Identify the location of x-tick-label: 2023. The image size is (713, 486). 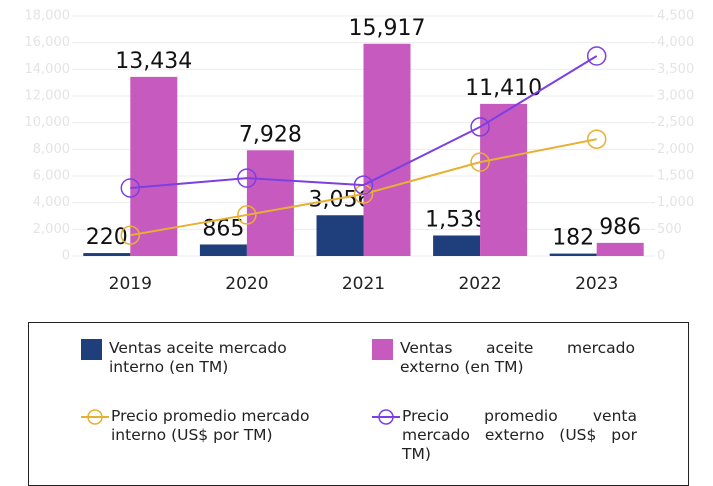
(596, 284).